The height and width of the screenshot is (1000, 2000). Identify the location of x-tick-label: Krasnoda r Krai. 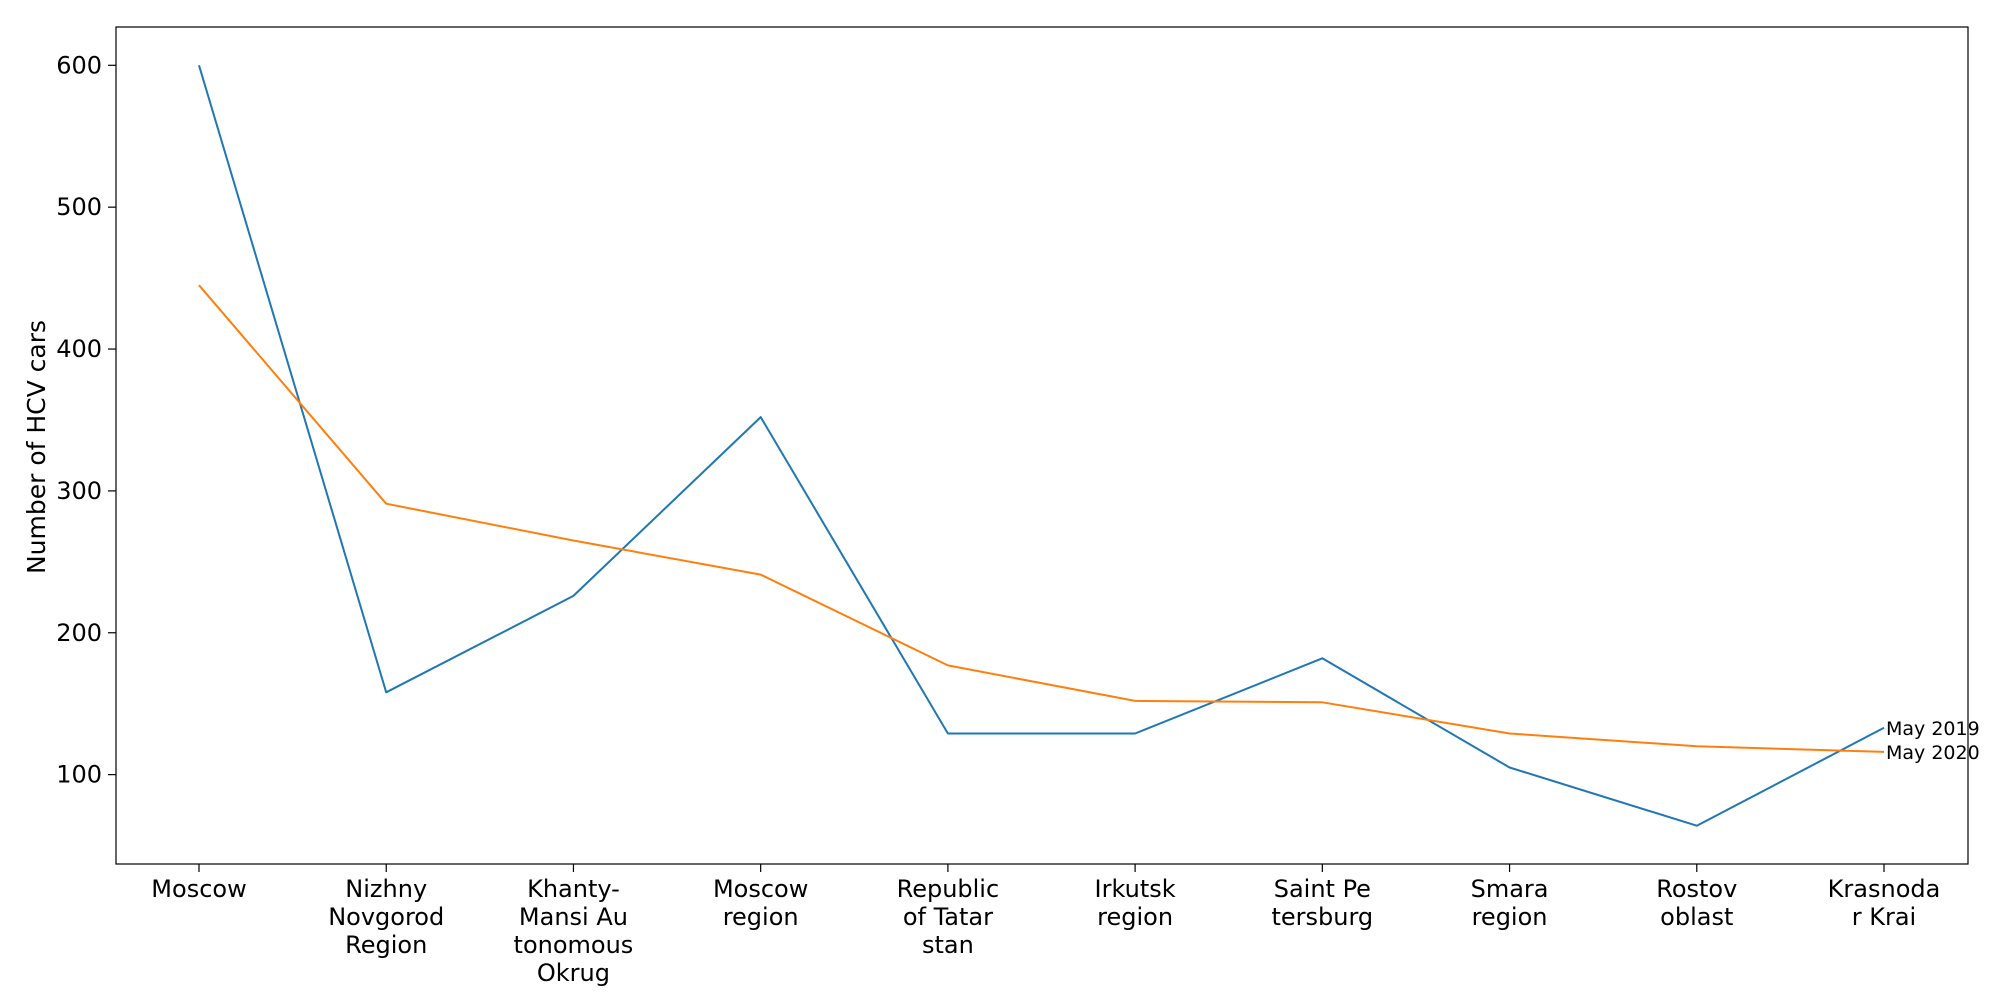
(1884, 903).